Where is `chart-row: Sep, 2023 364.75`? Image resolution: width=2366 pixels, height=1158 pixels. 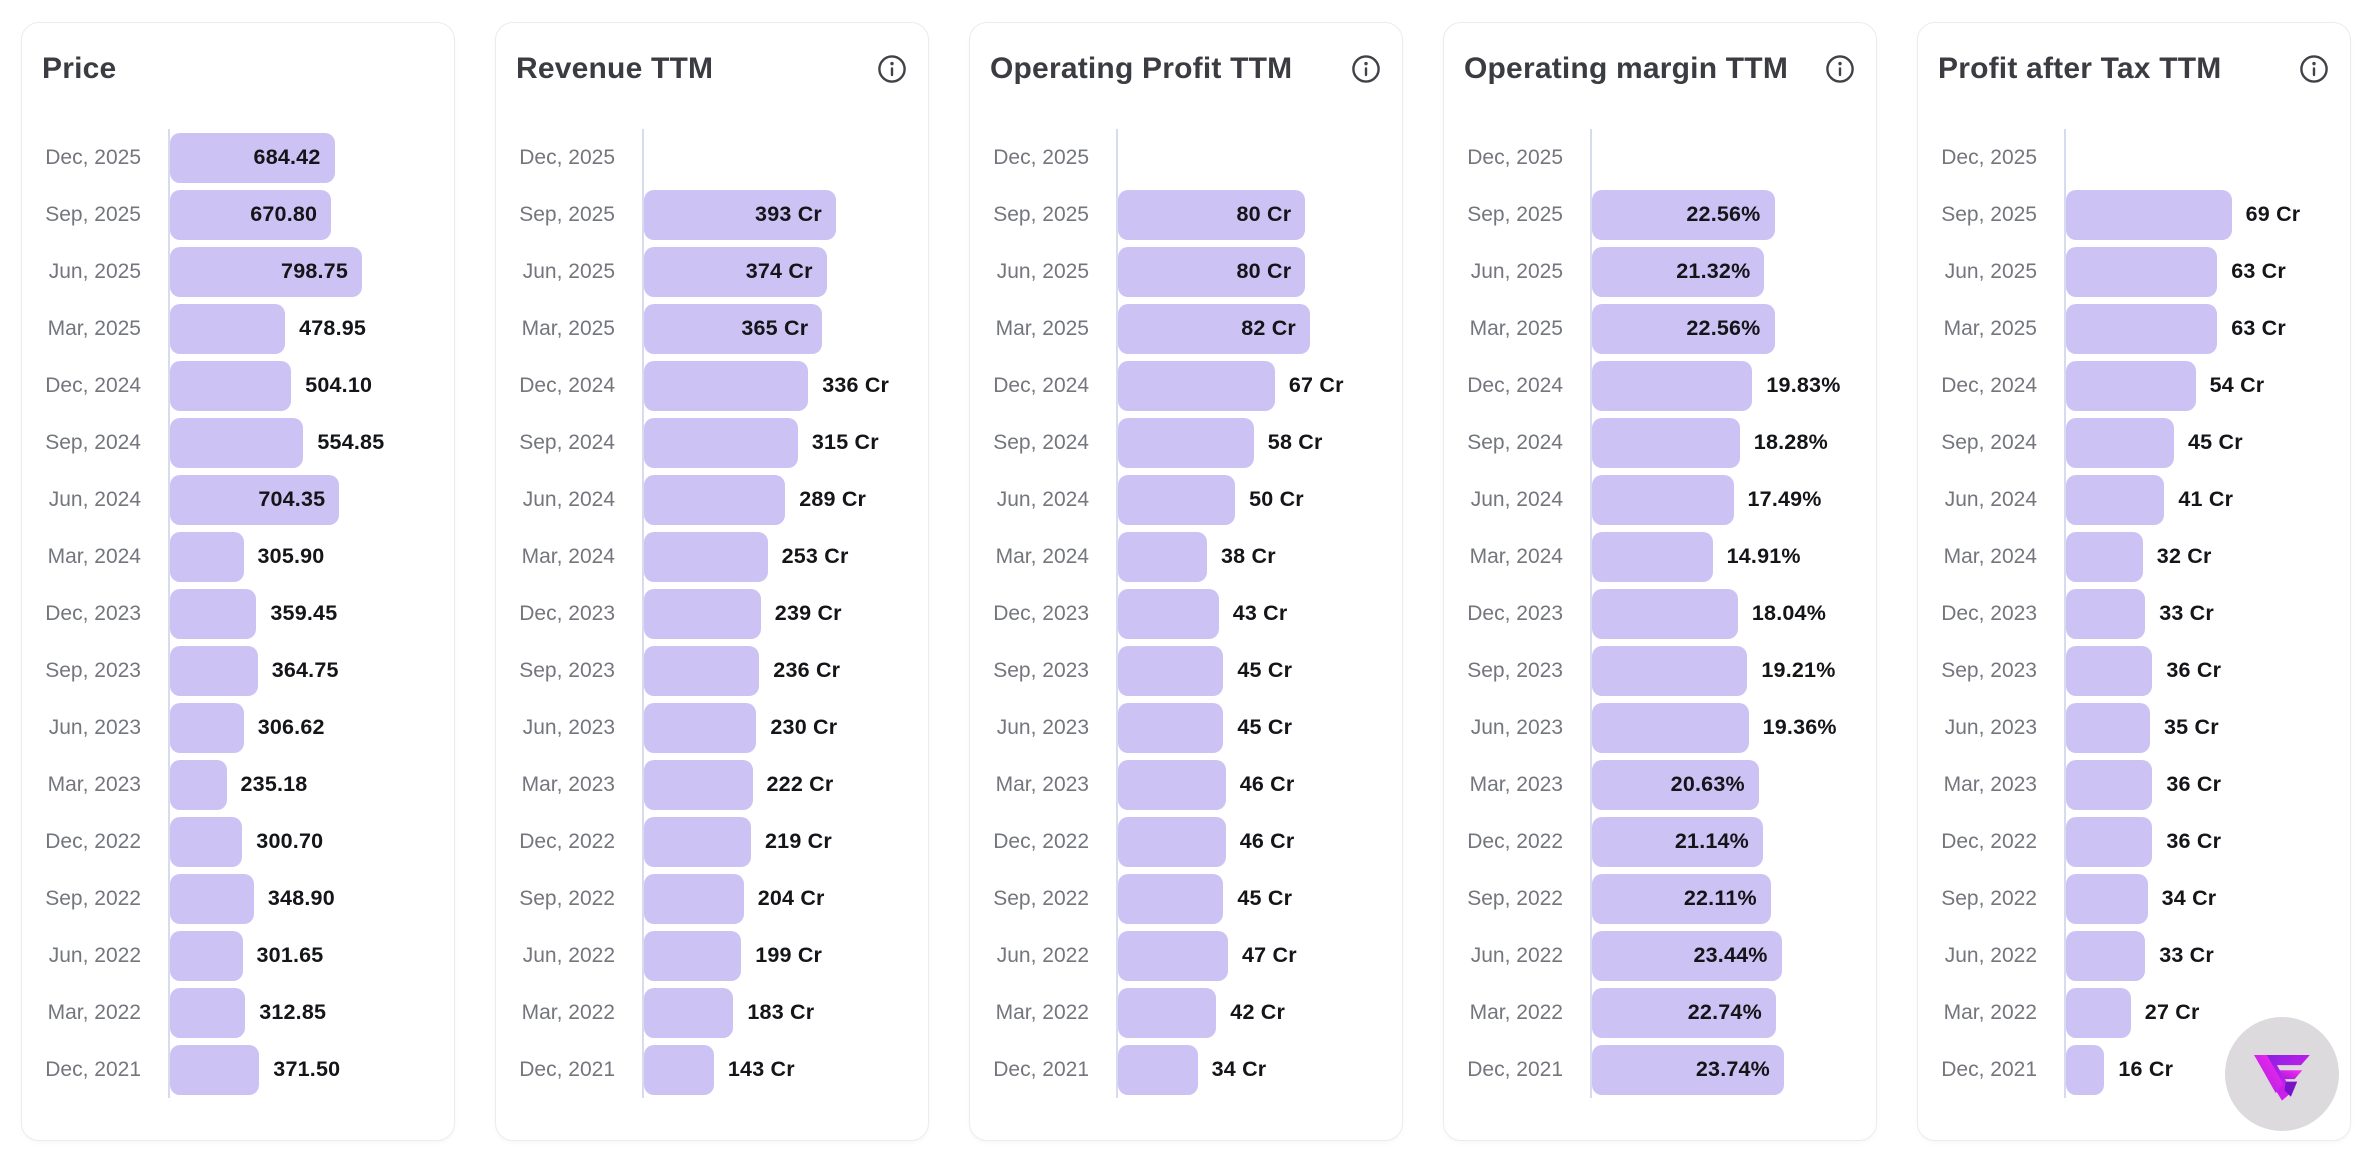 chart-row: Sep, 2023 364.75 is located at coordinates (238, 670).